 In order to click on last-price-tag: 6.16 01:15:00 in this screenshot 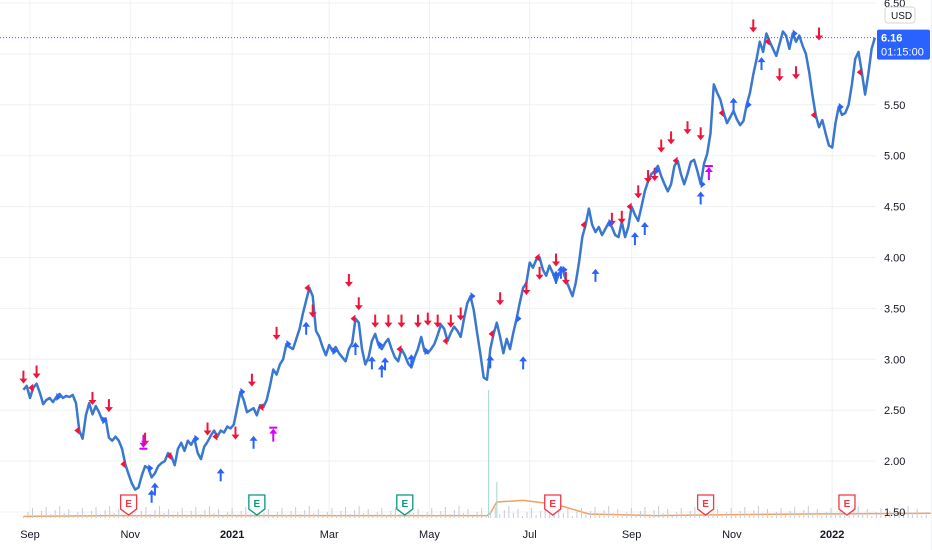, I will do `click(903, 44)`.